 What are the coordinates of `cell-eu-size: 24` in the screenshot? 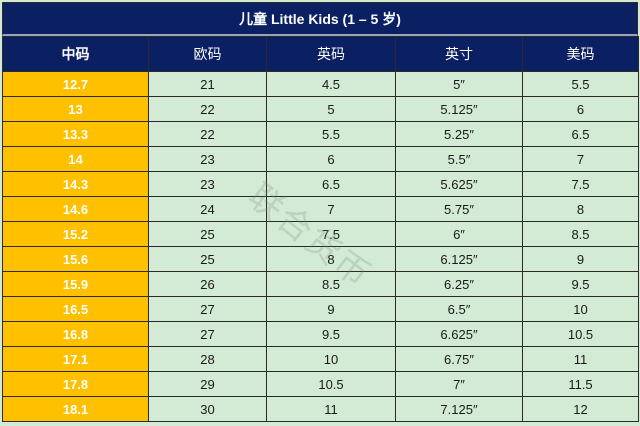 It's located at (207, 209).